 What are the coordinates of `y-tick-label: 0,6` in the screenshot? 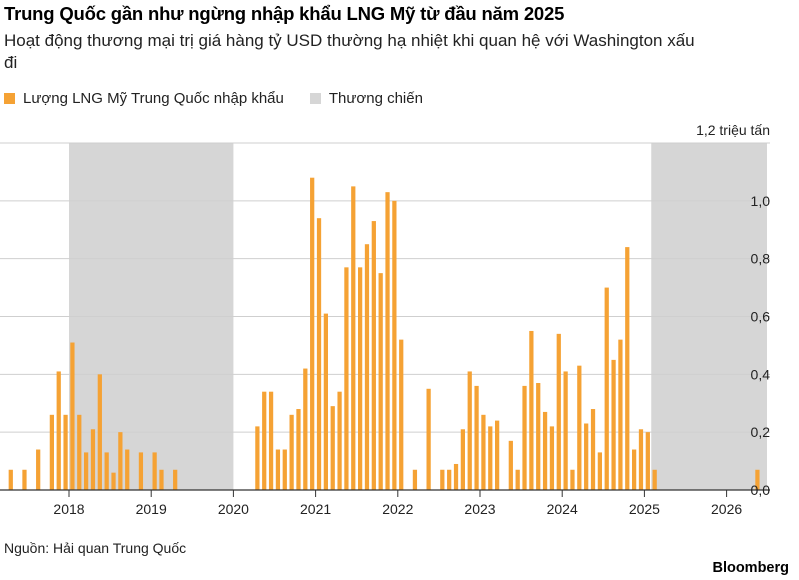 It's located at (761, 317).